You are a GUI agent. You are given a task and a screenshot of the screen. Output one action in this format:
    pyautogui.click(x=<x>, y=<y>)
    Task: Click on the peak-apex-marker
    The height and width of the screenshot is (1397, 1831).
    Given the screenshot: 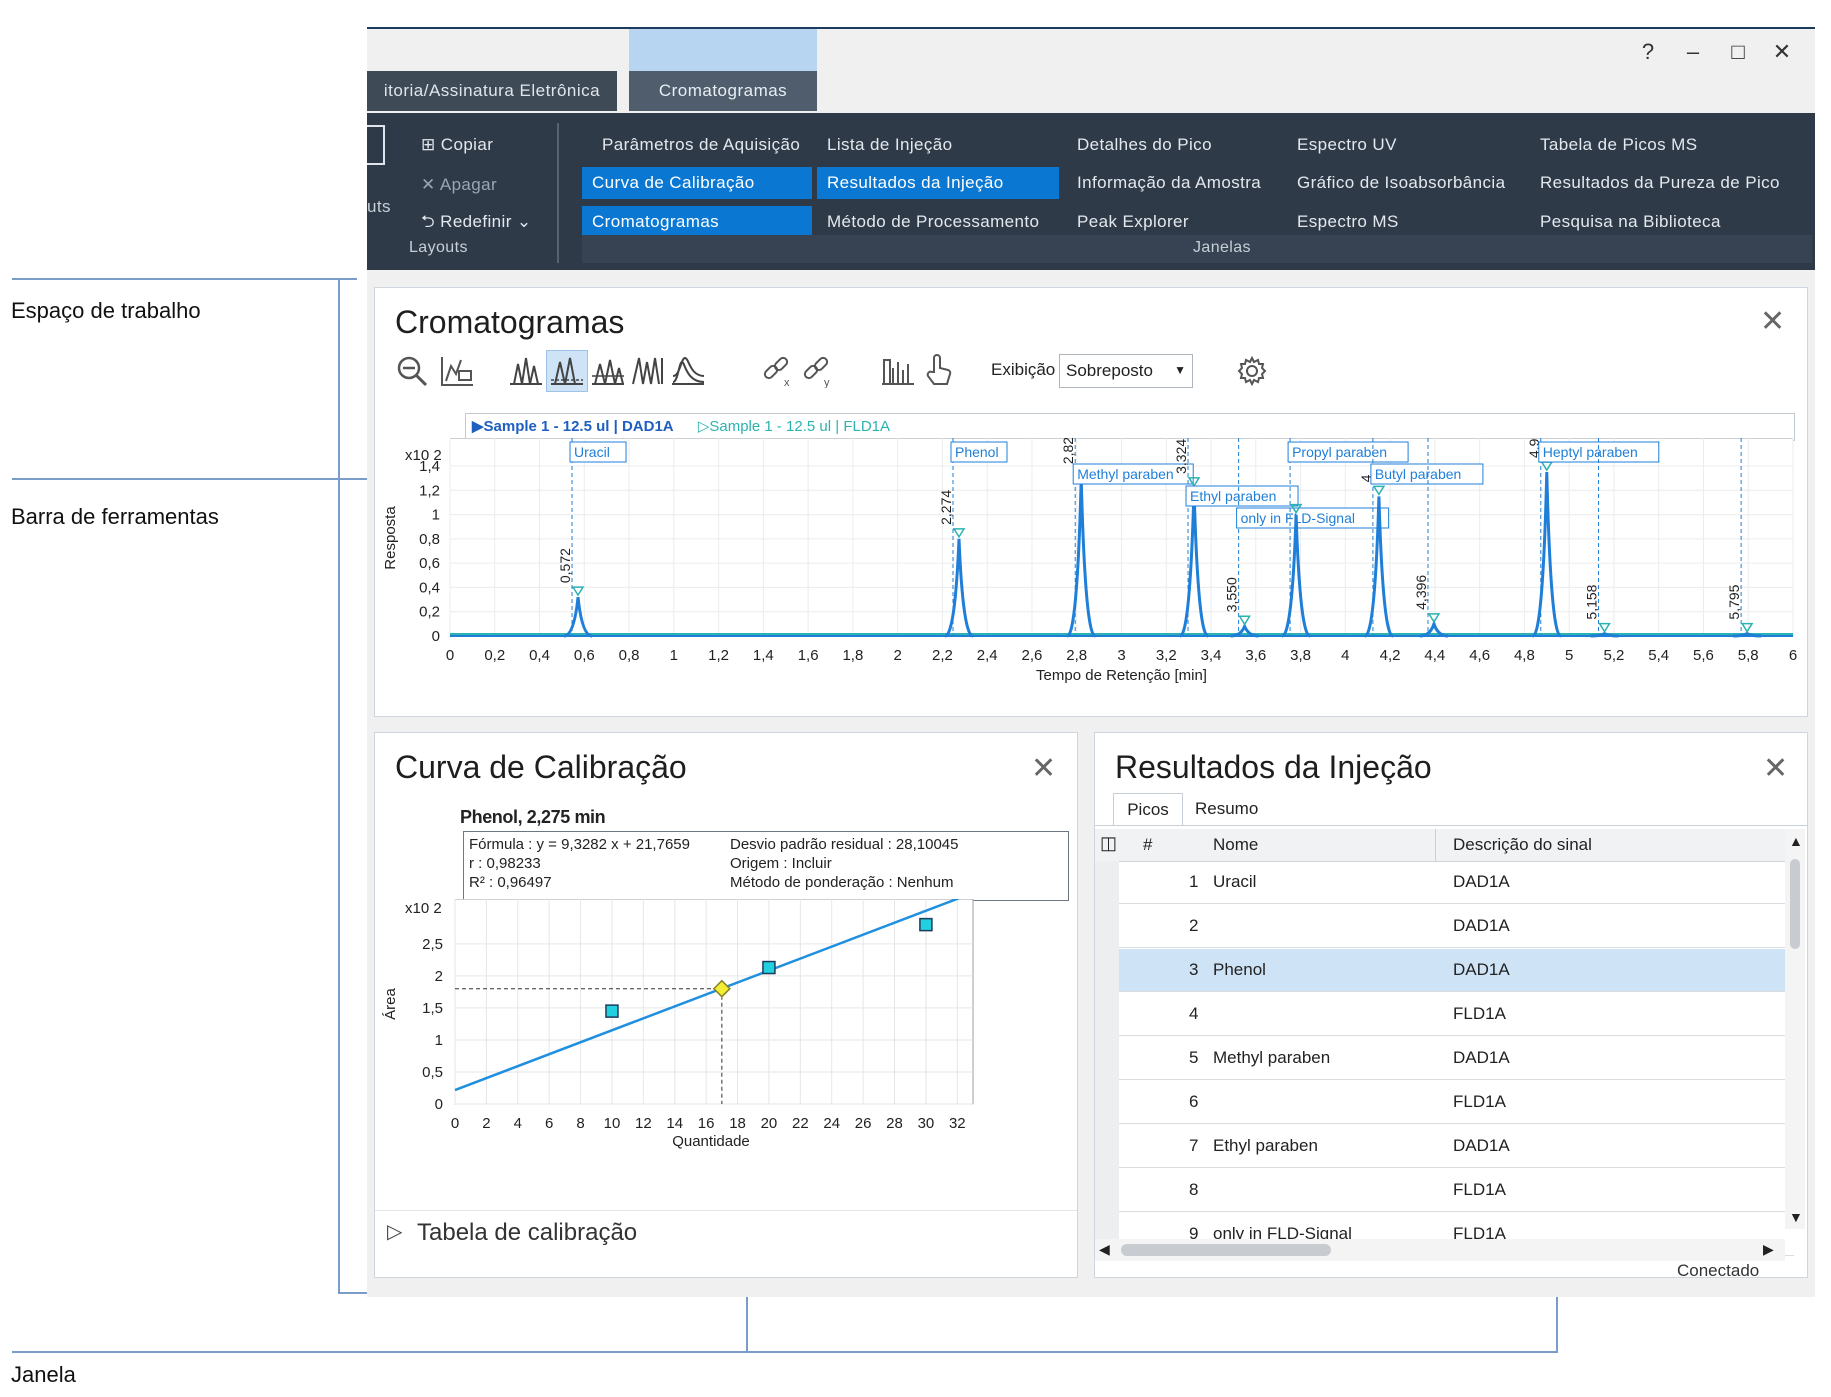 What is the action you would take?
    pyautogui.click(x=1194, y=482)
    